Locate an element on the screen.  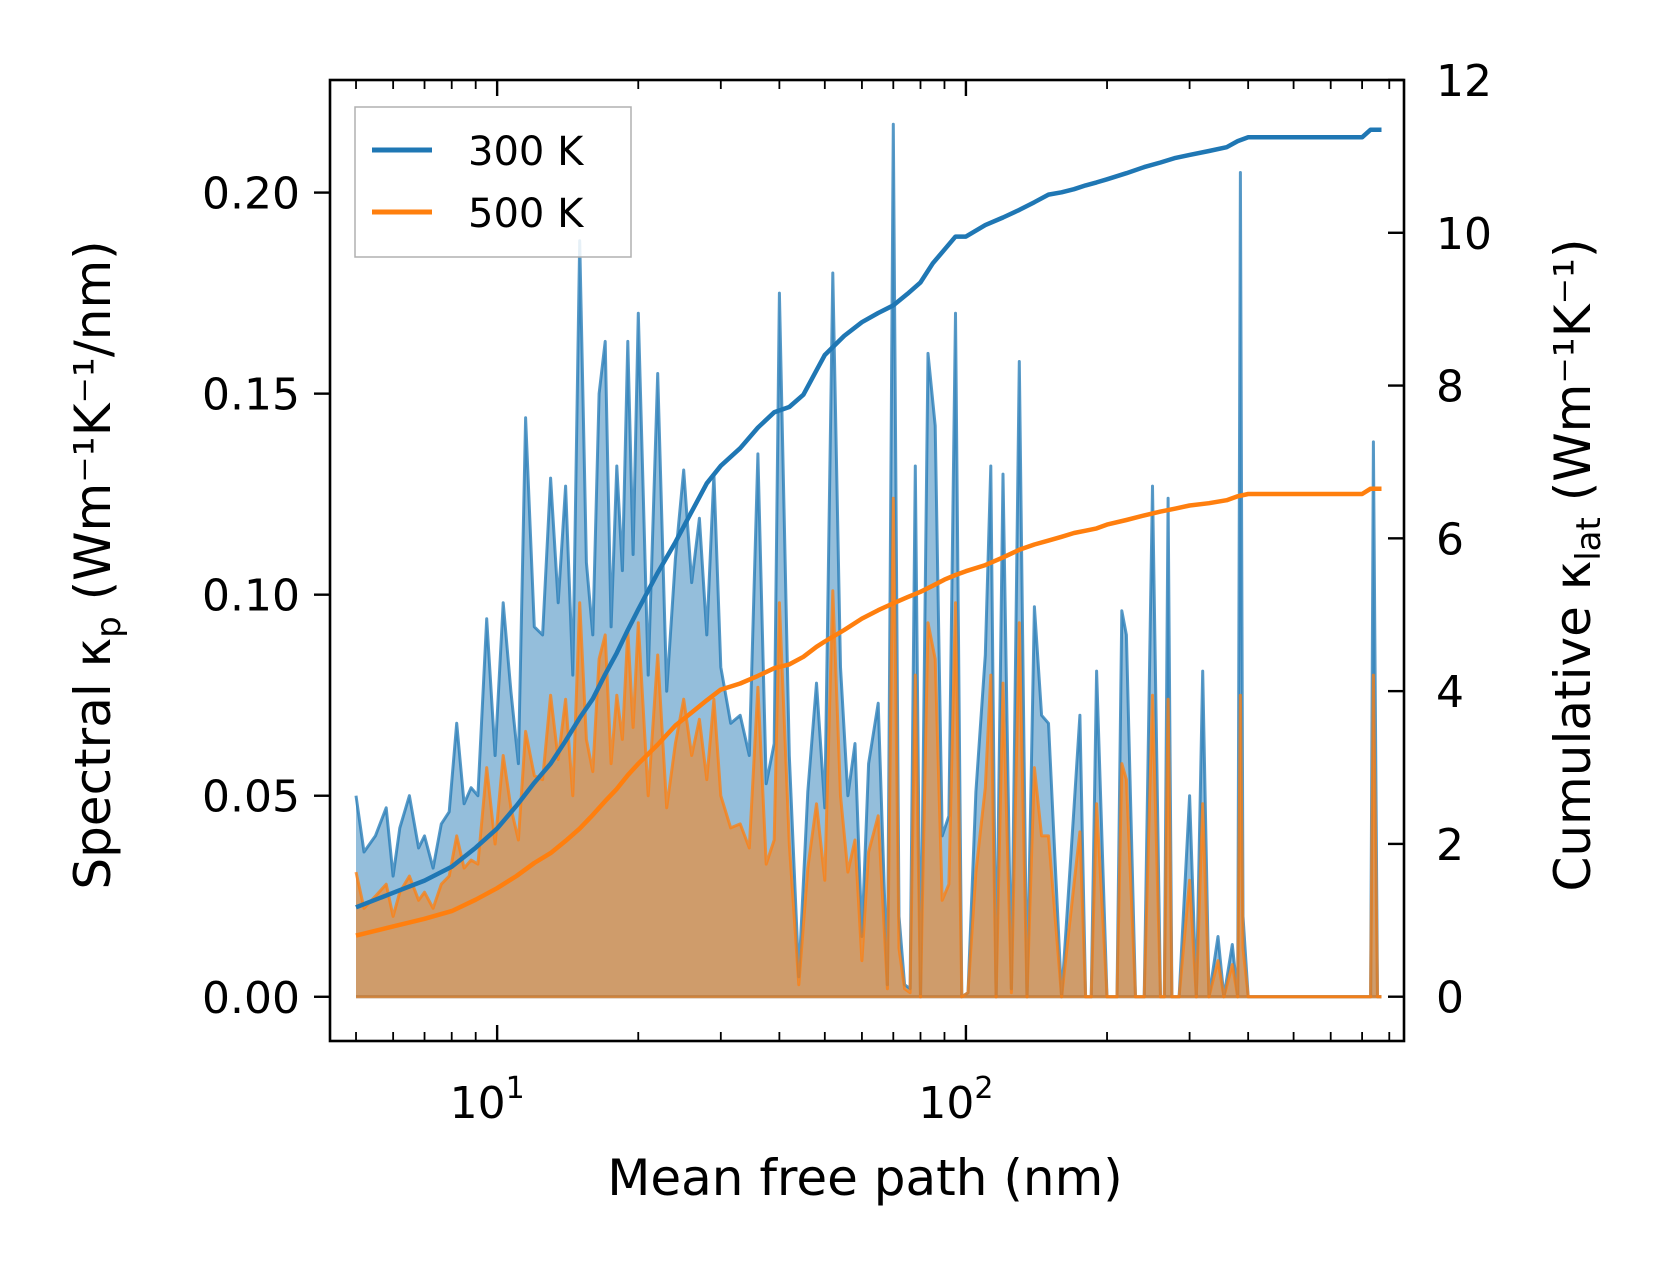
x-axis-label: Mean free path (nm) is located at coordinates (865, 1178).